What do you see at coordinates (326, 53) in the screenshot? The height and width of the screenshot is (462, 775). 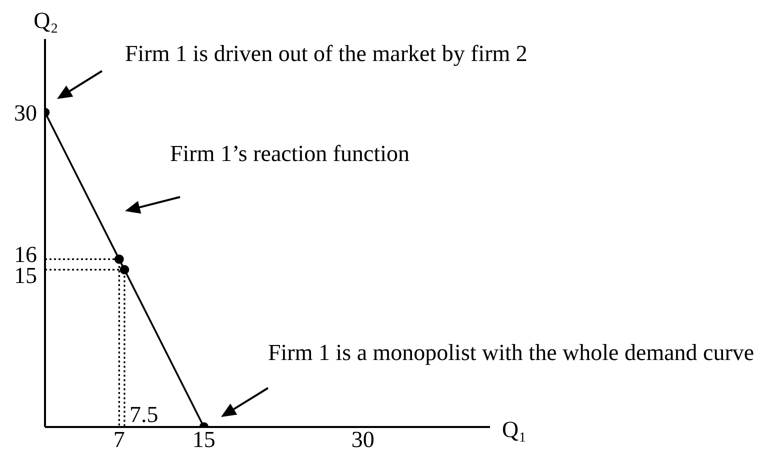 I see `annotation: Firm 1 is driven out of the market by firm 2` at bounding box center [326, 53].